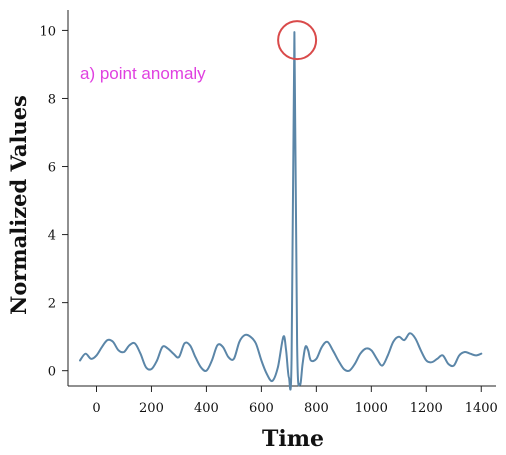  What do you see at coordinates (52, 304) in the screenshot?
I see `y-tick-label: 2` at bounding box center [52, 304].